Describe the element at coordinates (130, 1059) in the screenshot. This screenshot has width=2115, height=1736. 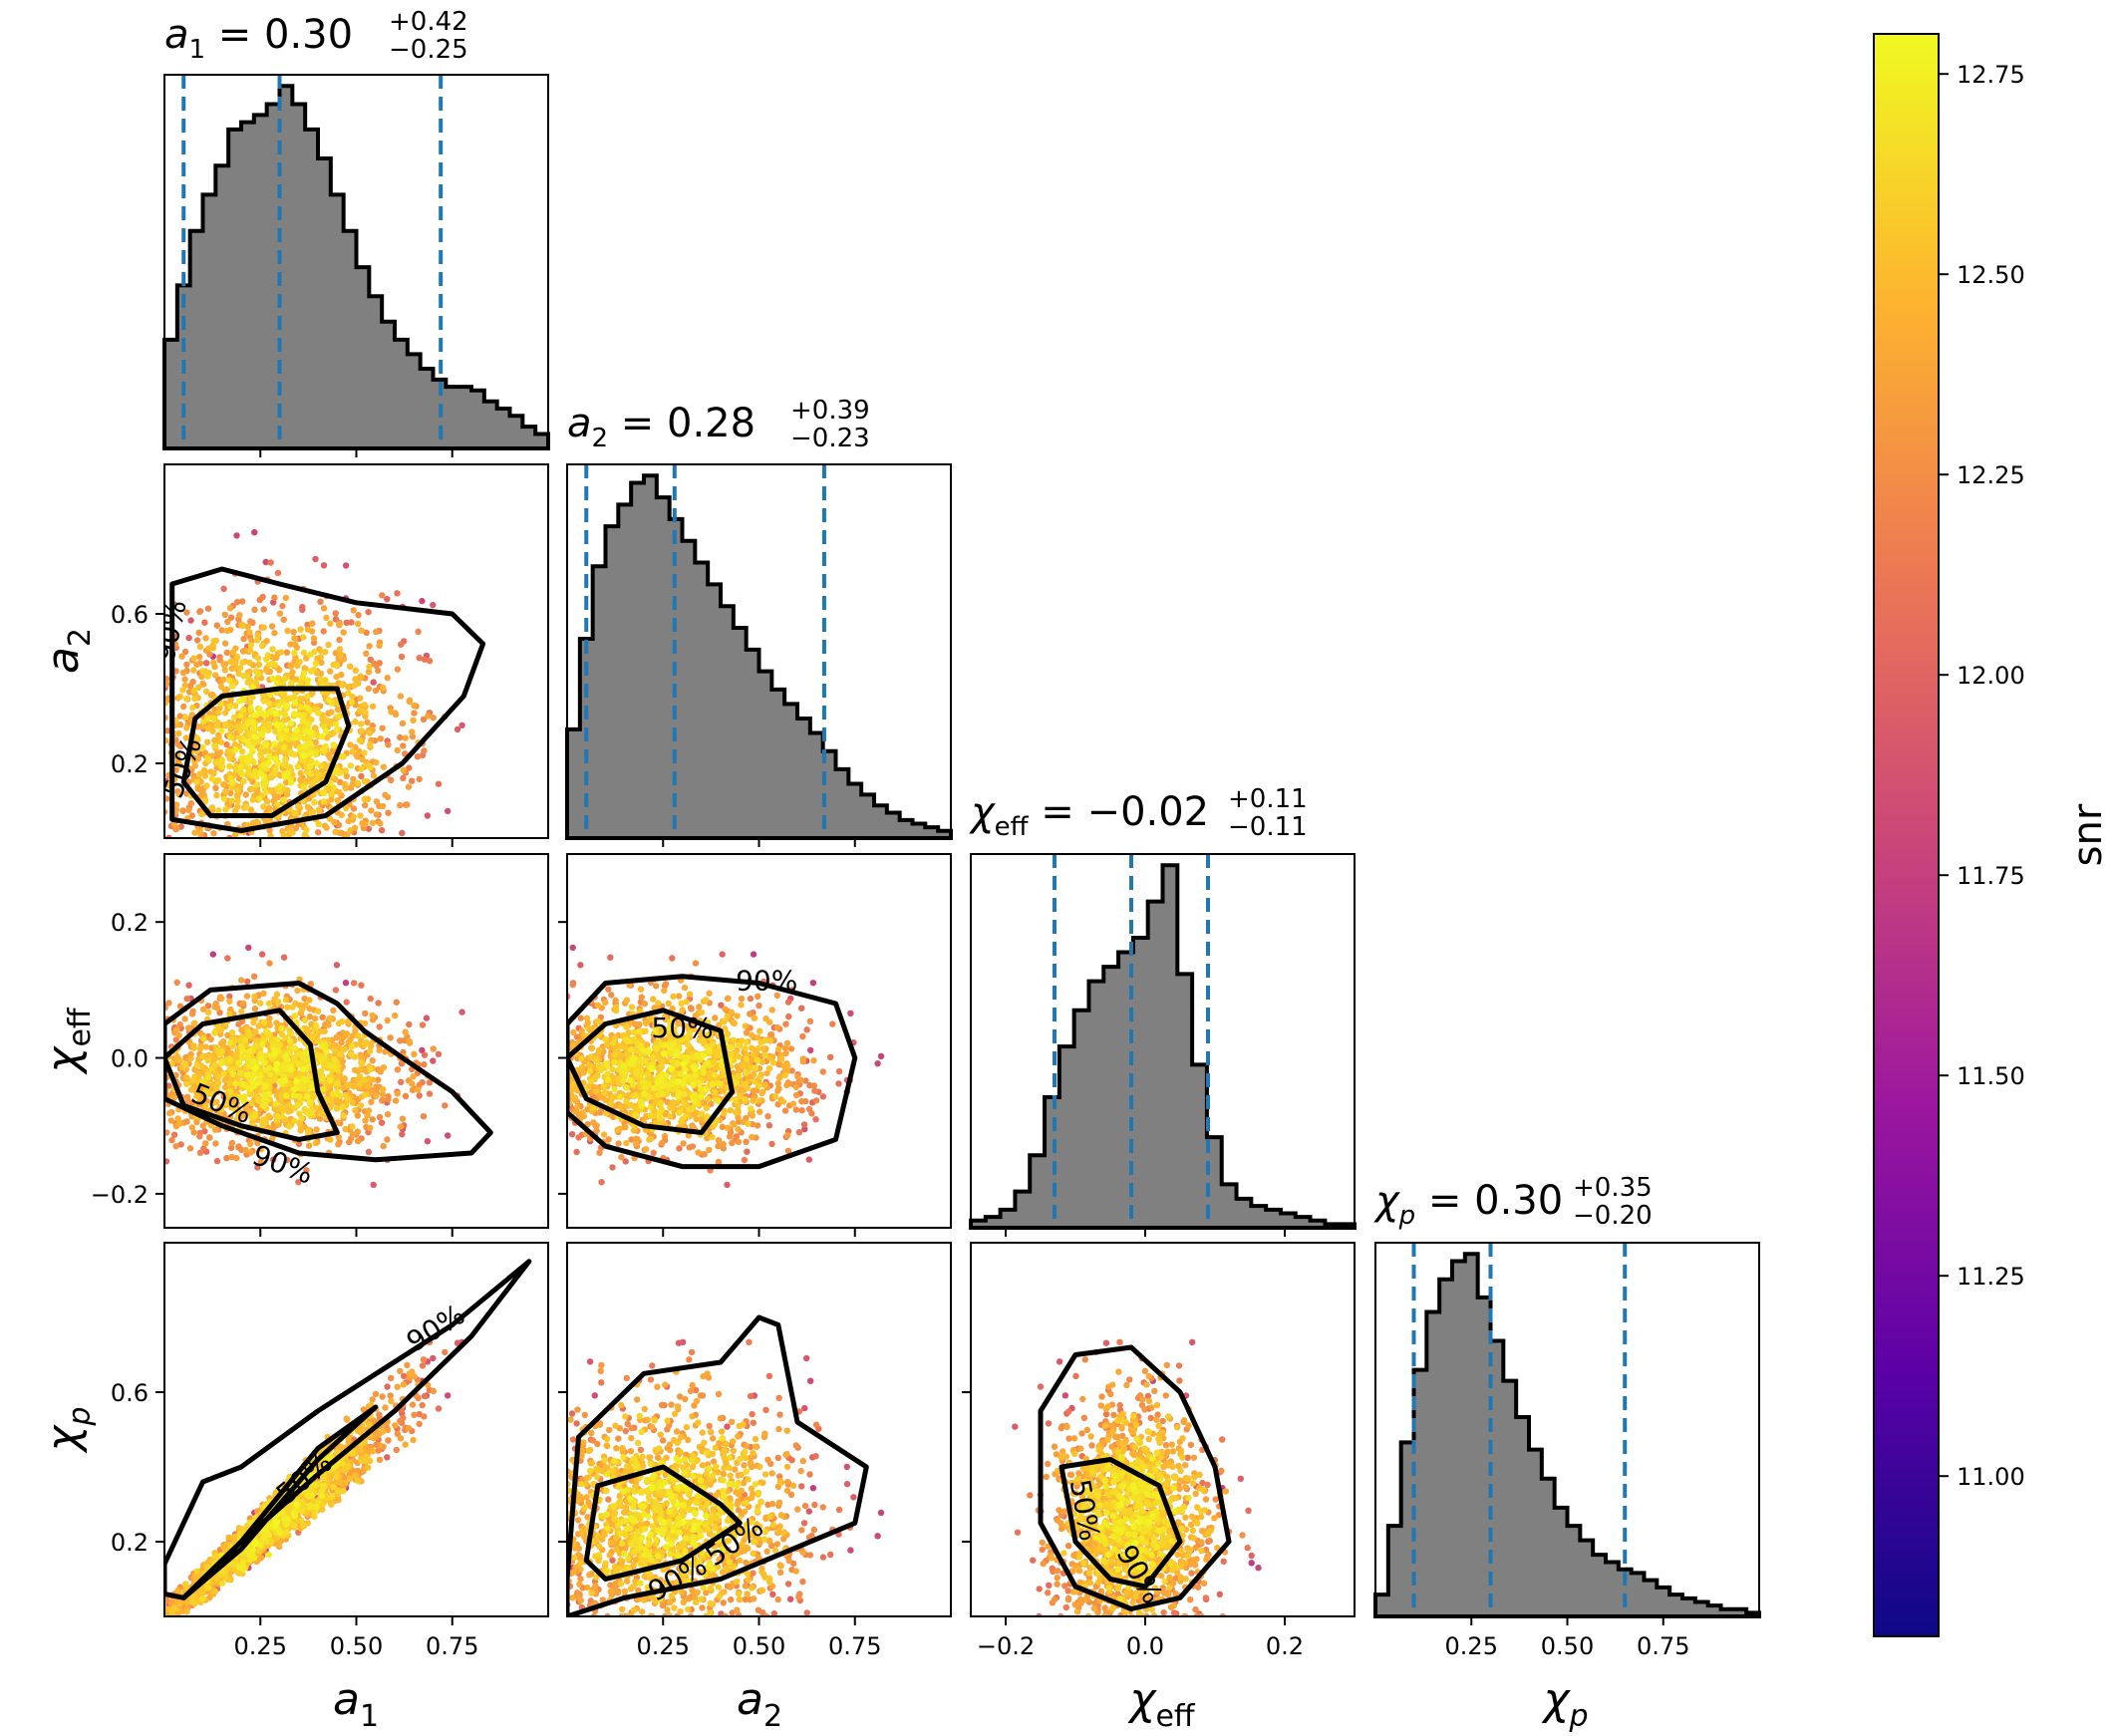
I see `y-tick-label: 0.0` at that location.